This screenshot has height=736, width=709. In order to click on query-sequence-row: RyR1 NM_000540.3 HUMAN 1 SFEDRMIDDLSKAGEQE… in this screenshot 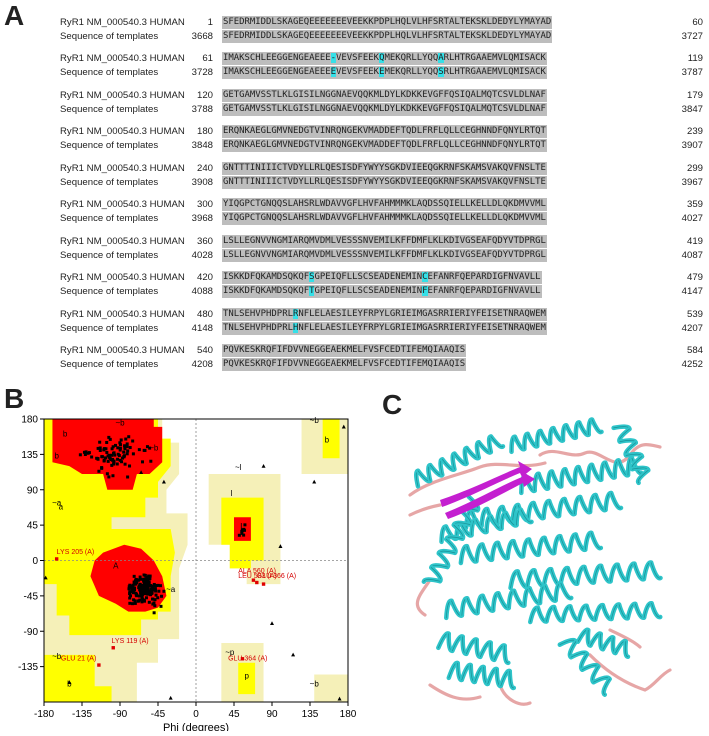, I will do `click(354, 23)`.